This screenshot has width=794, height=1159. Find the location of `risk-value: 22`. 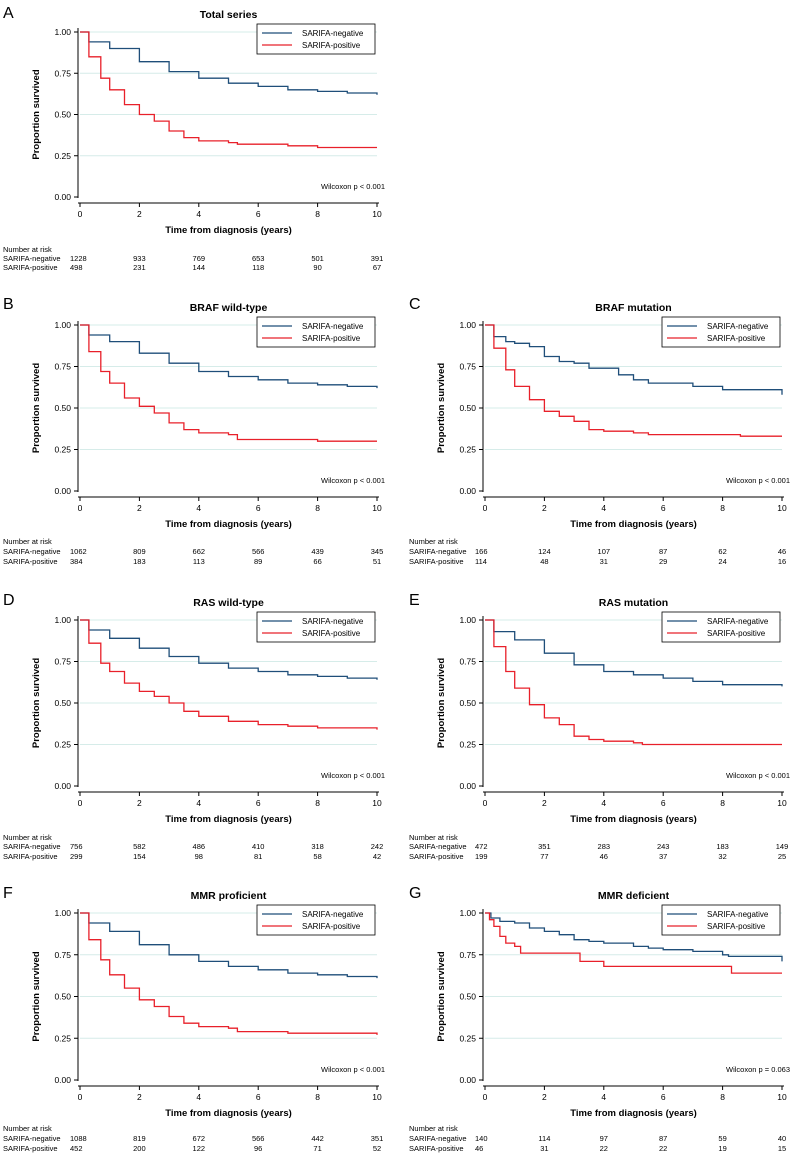

risk-value: 22 is located at coordinates (663, 1148).